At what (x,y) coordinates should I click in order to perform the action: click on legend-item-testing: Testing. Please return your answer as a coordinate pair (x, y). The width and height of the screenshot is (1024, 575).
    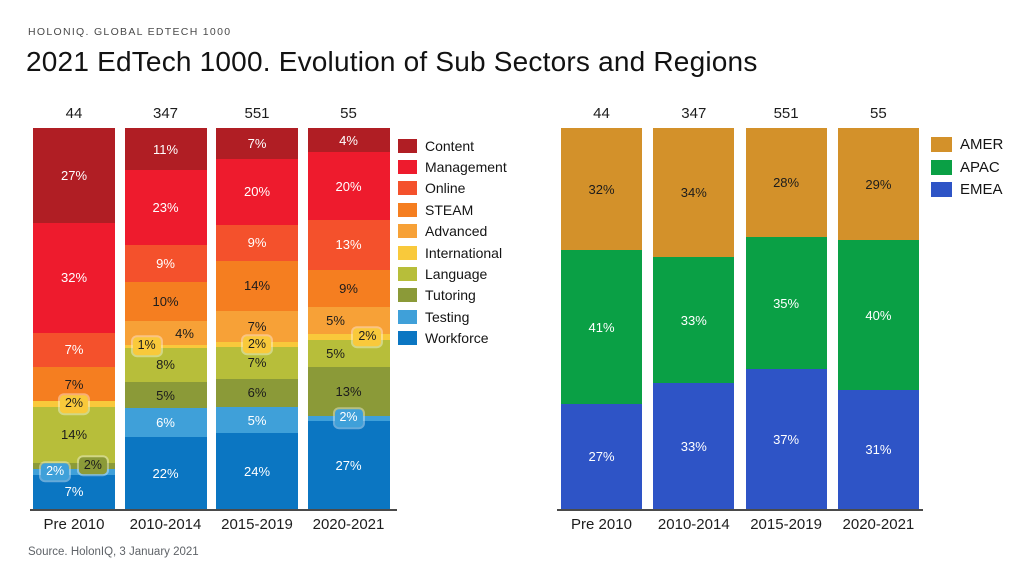
    Looking at the image, I should click on (452, 316).